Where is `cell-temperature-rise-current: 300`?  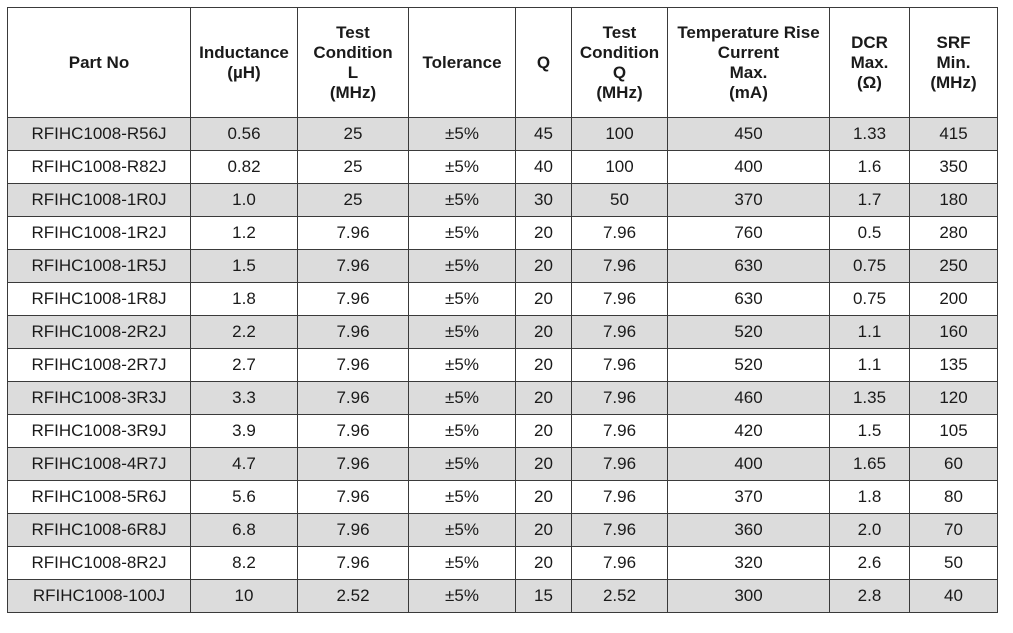 cell-temperature-rise-current: 300 is located at coordinates (748, 596).